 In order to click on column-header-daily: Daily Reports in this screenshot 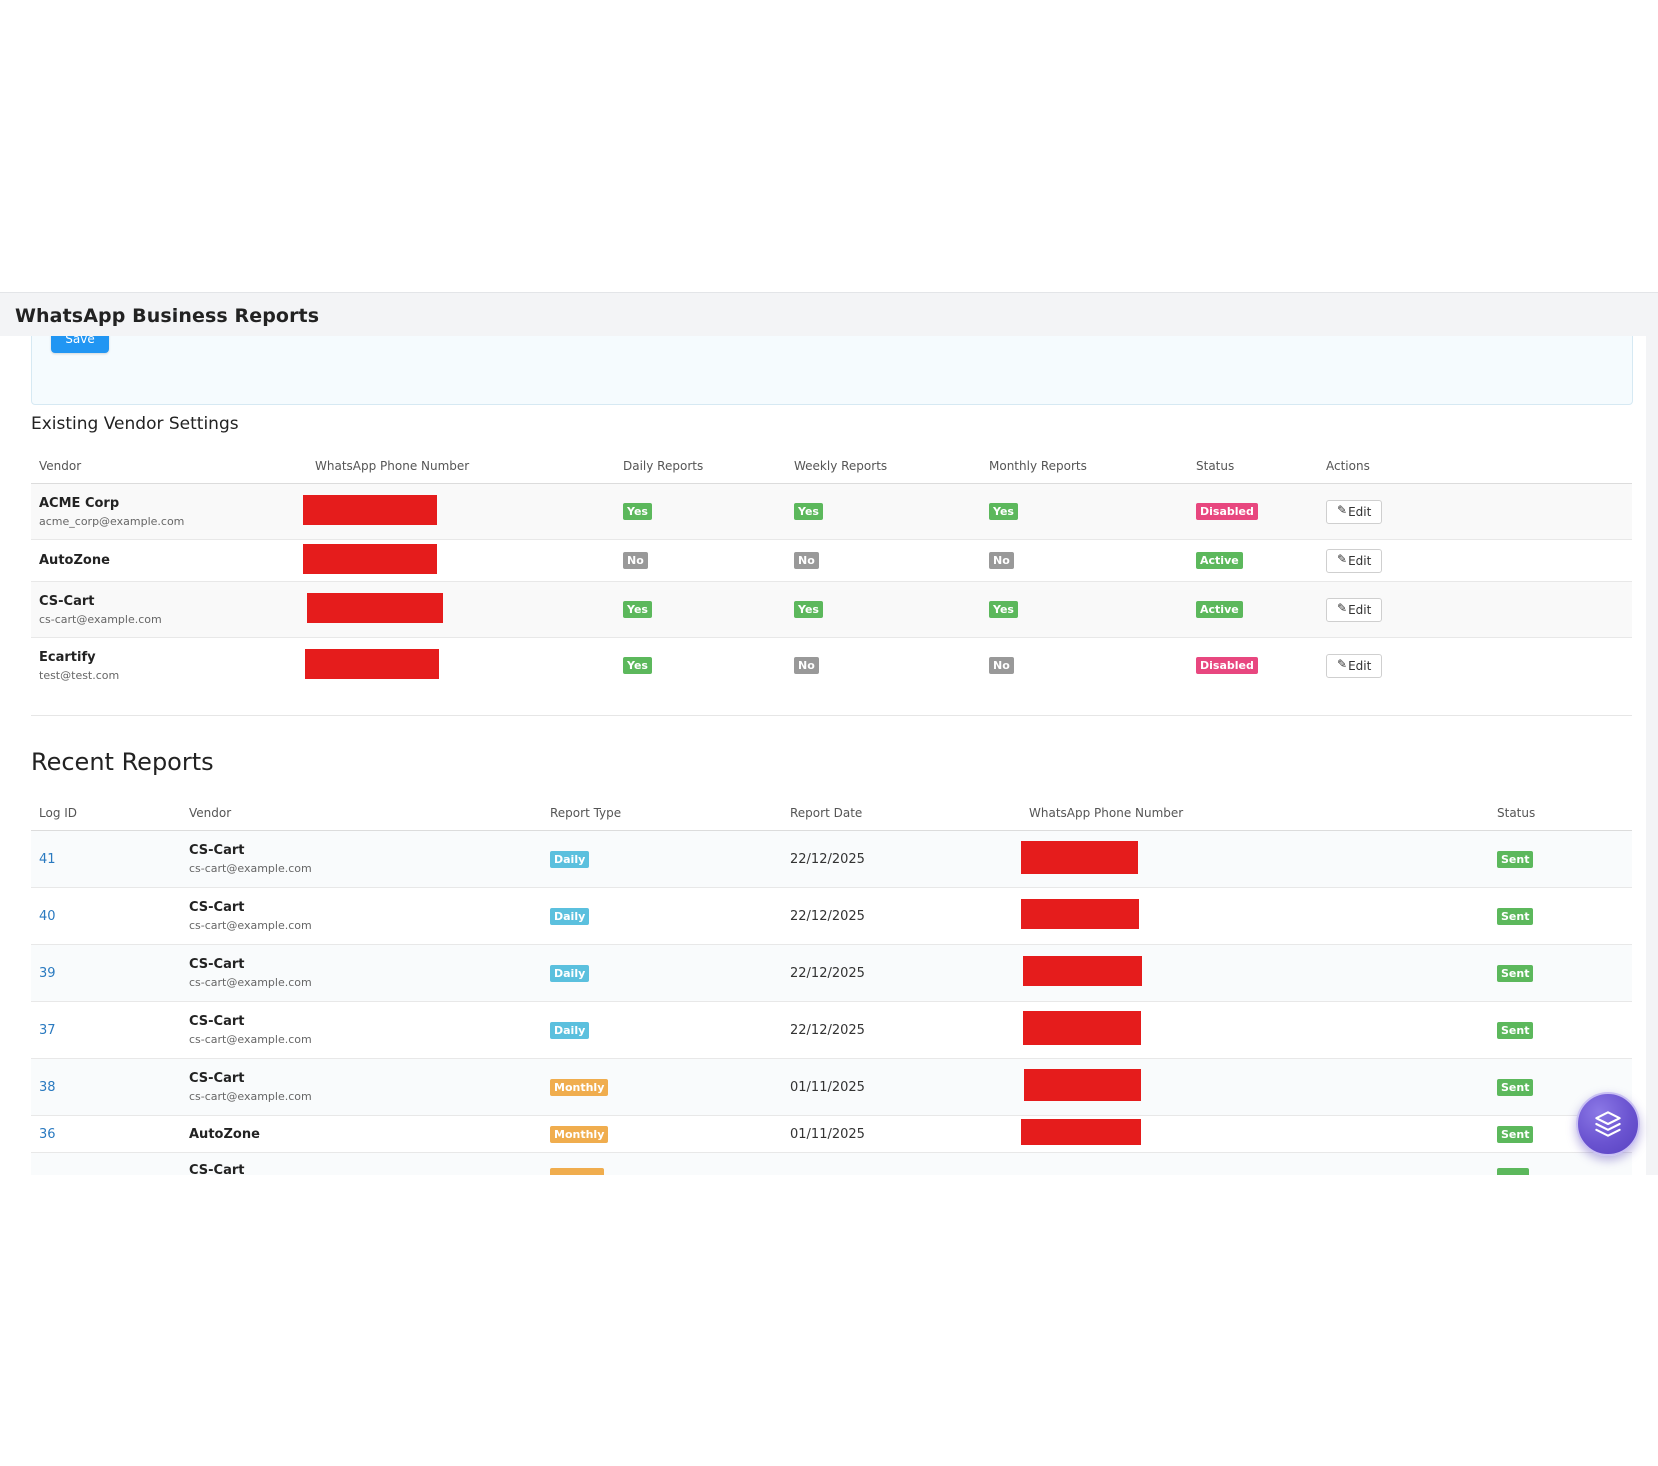, I will do `click(700, 466)`.